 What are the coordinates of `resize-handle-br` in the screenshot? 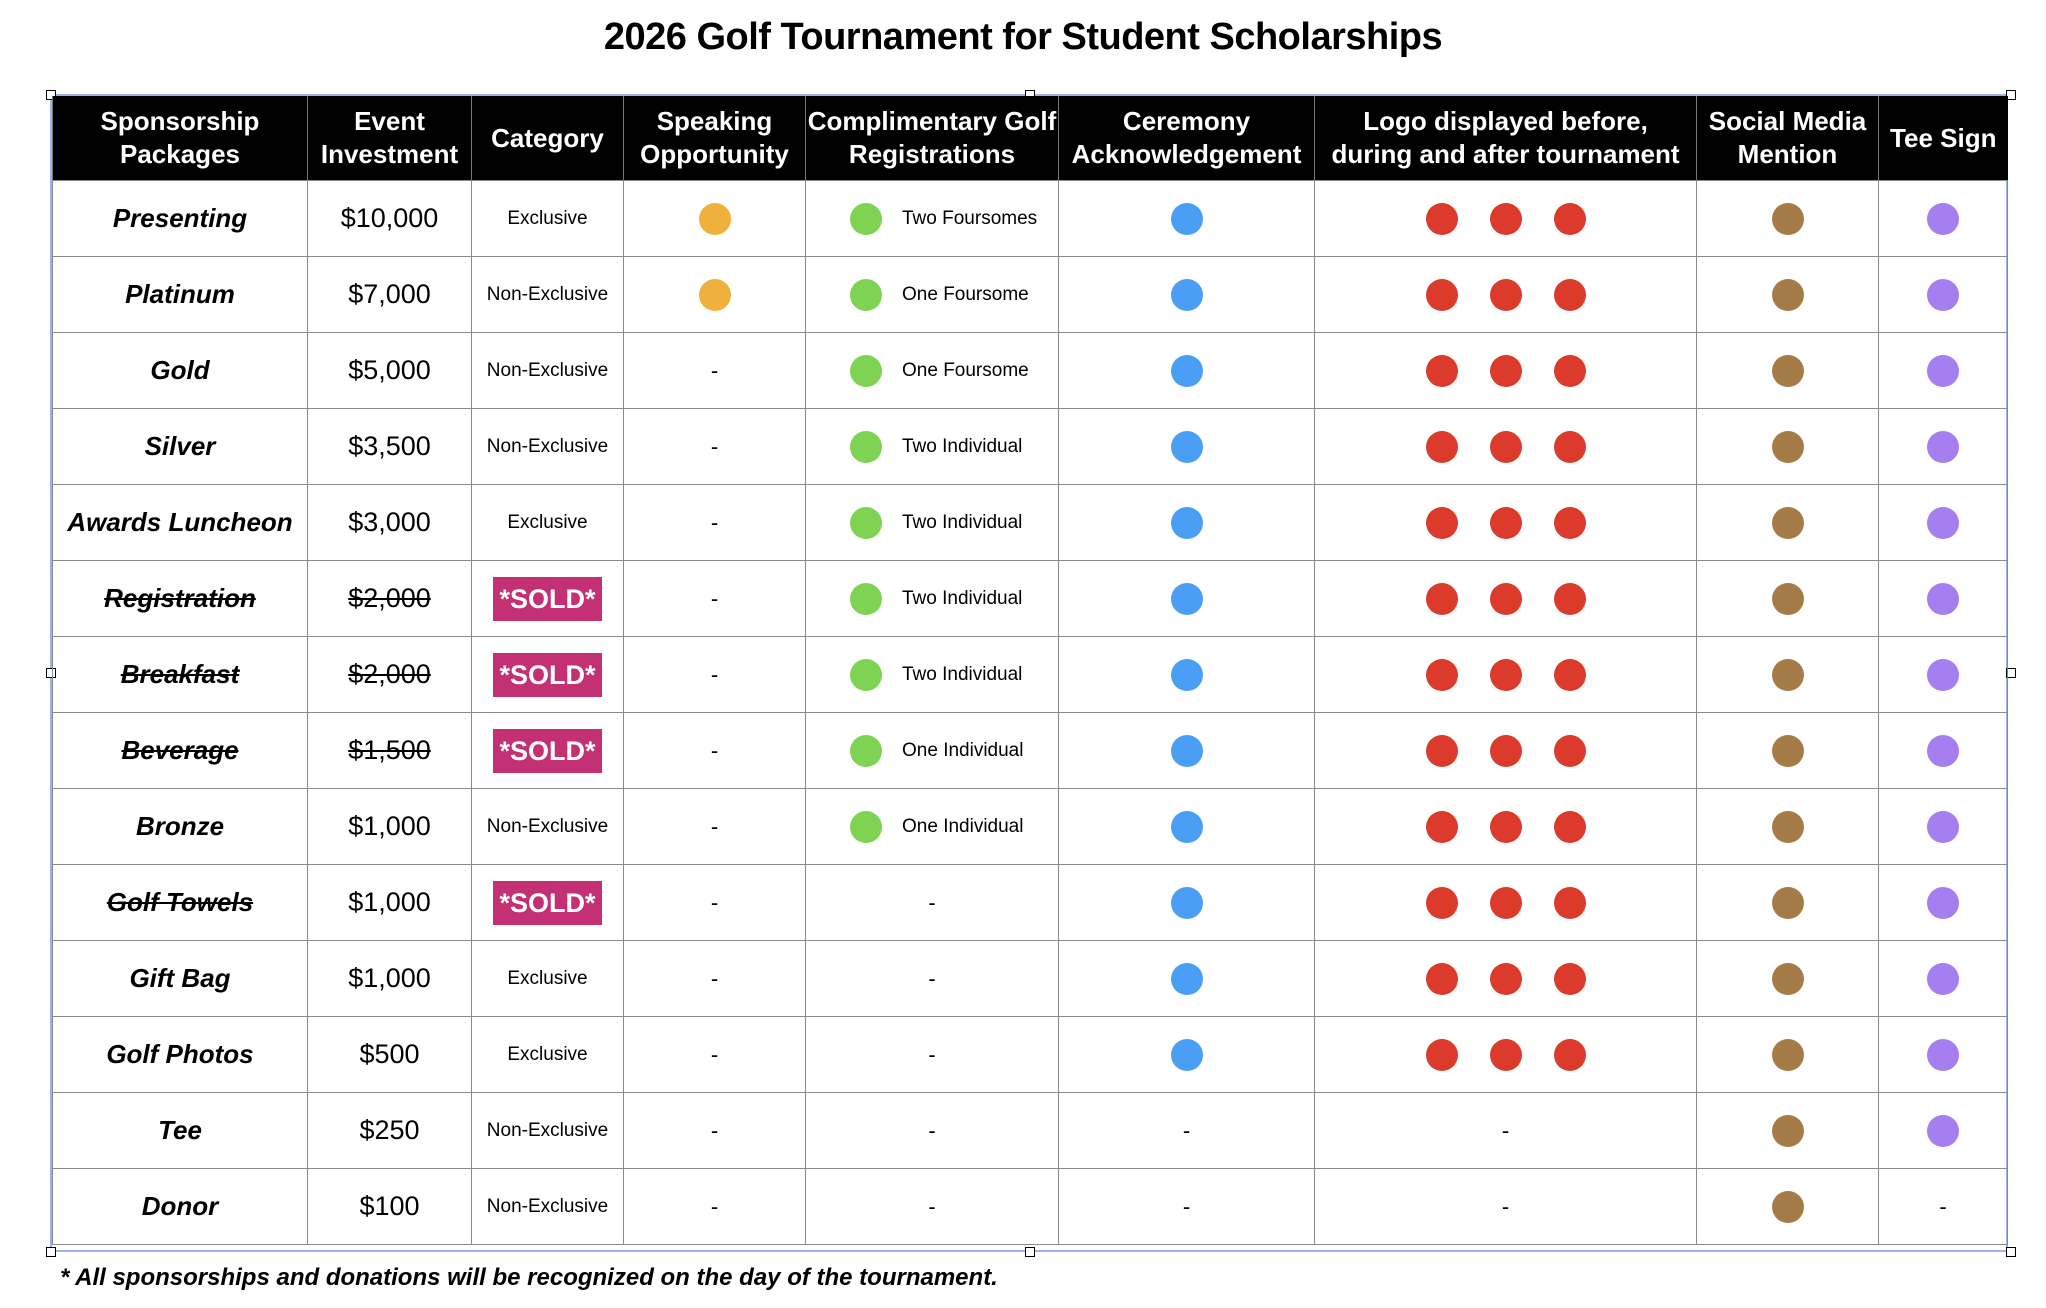 It's located at (2011, 1252).